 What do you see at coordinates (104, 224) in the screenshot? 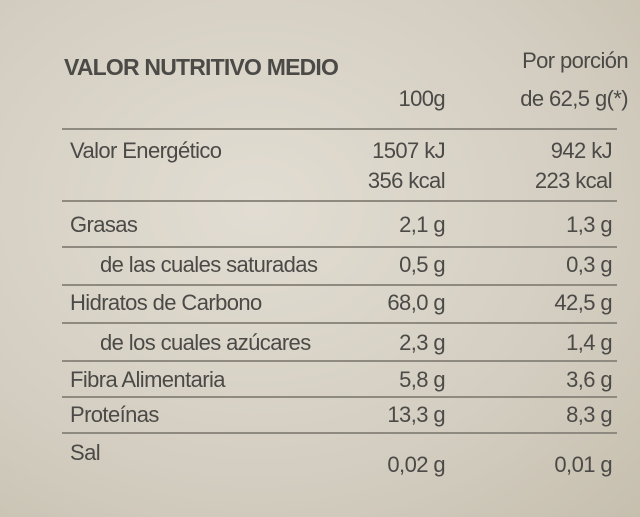
I see `row-label: Grasas` at bounding box center [104, 224].